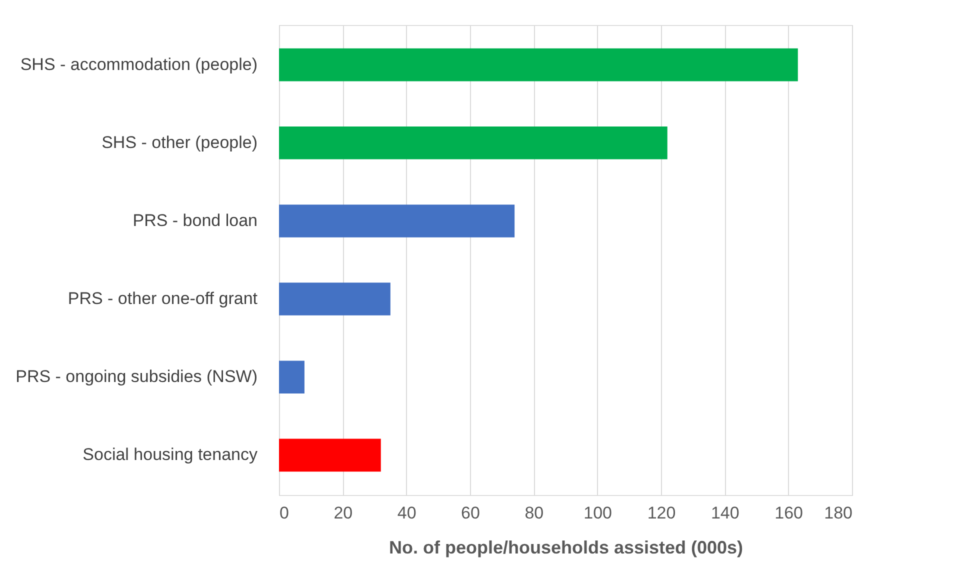 Image resolution: width=960 pixels, height=581 pixels. What do you see at coordinates (343, 513) in the screenshot?
I see `x-tick-label: 20` at bounding box center [343, 513].